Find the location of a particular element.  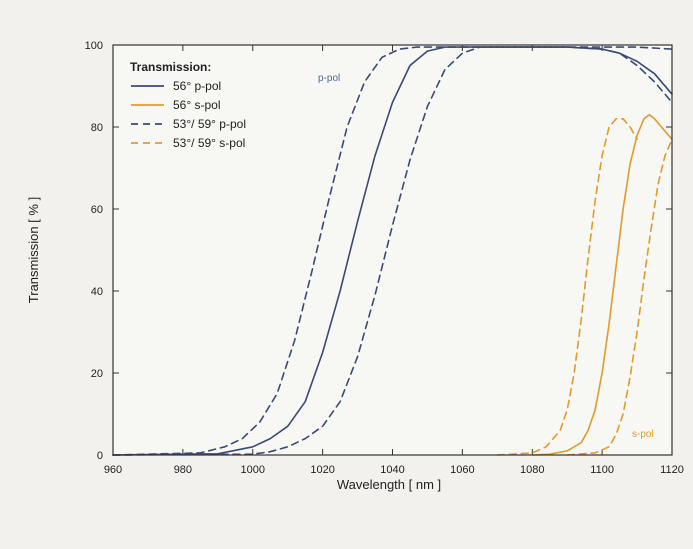

annotation-s-pol: s-pol is located at coordinates (643, 434).